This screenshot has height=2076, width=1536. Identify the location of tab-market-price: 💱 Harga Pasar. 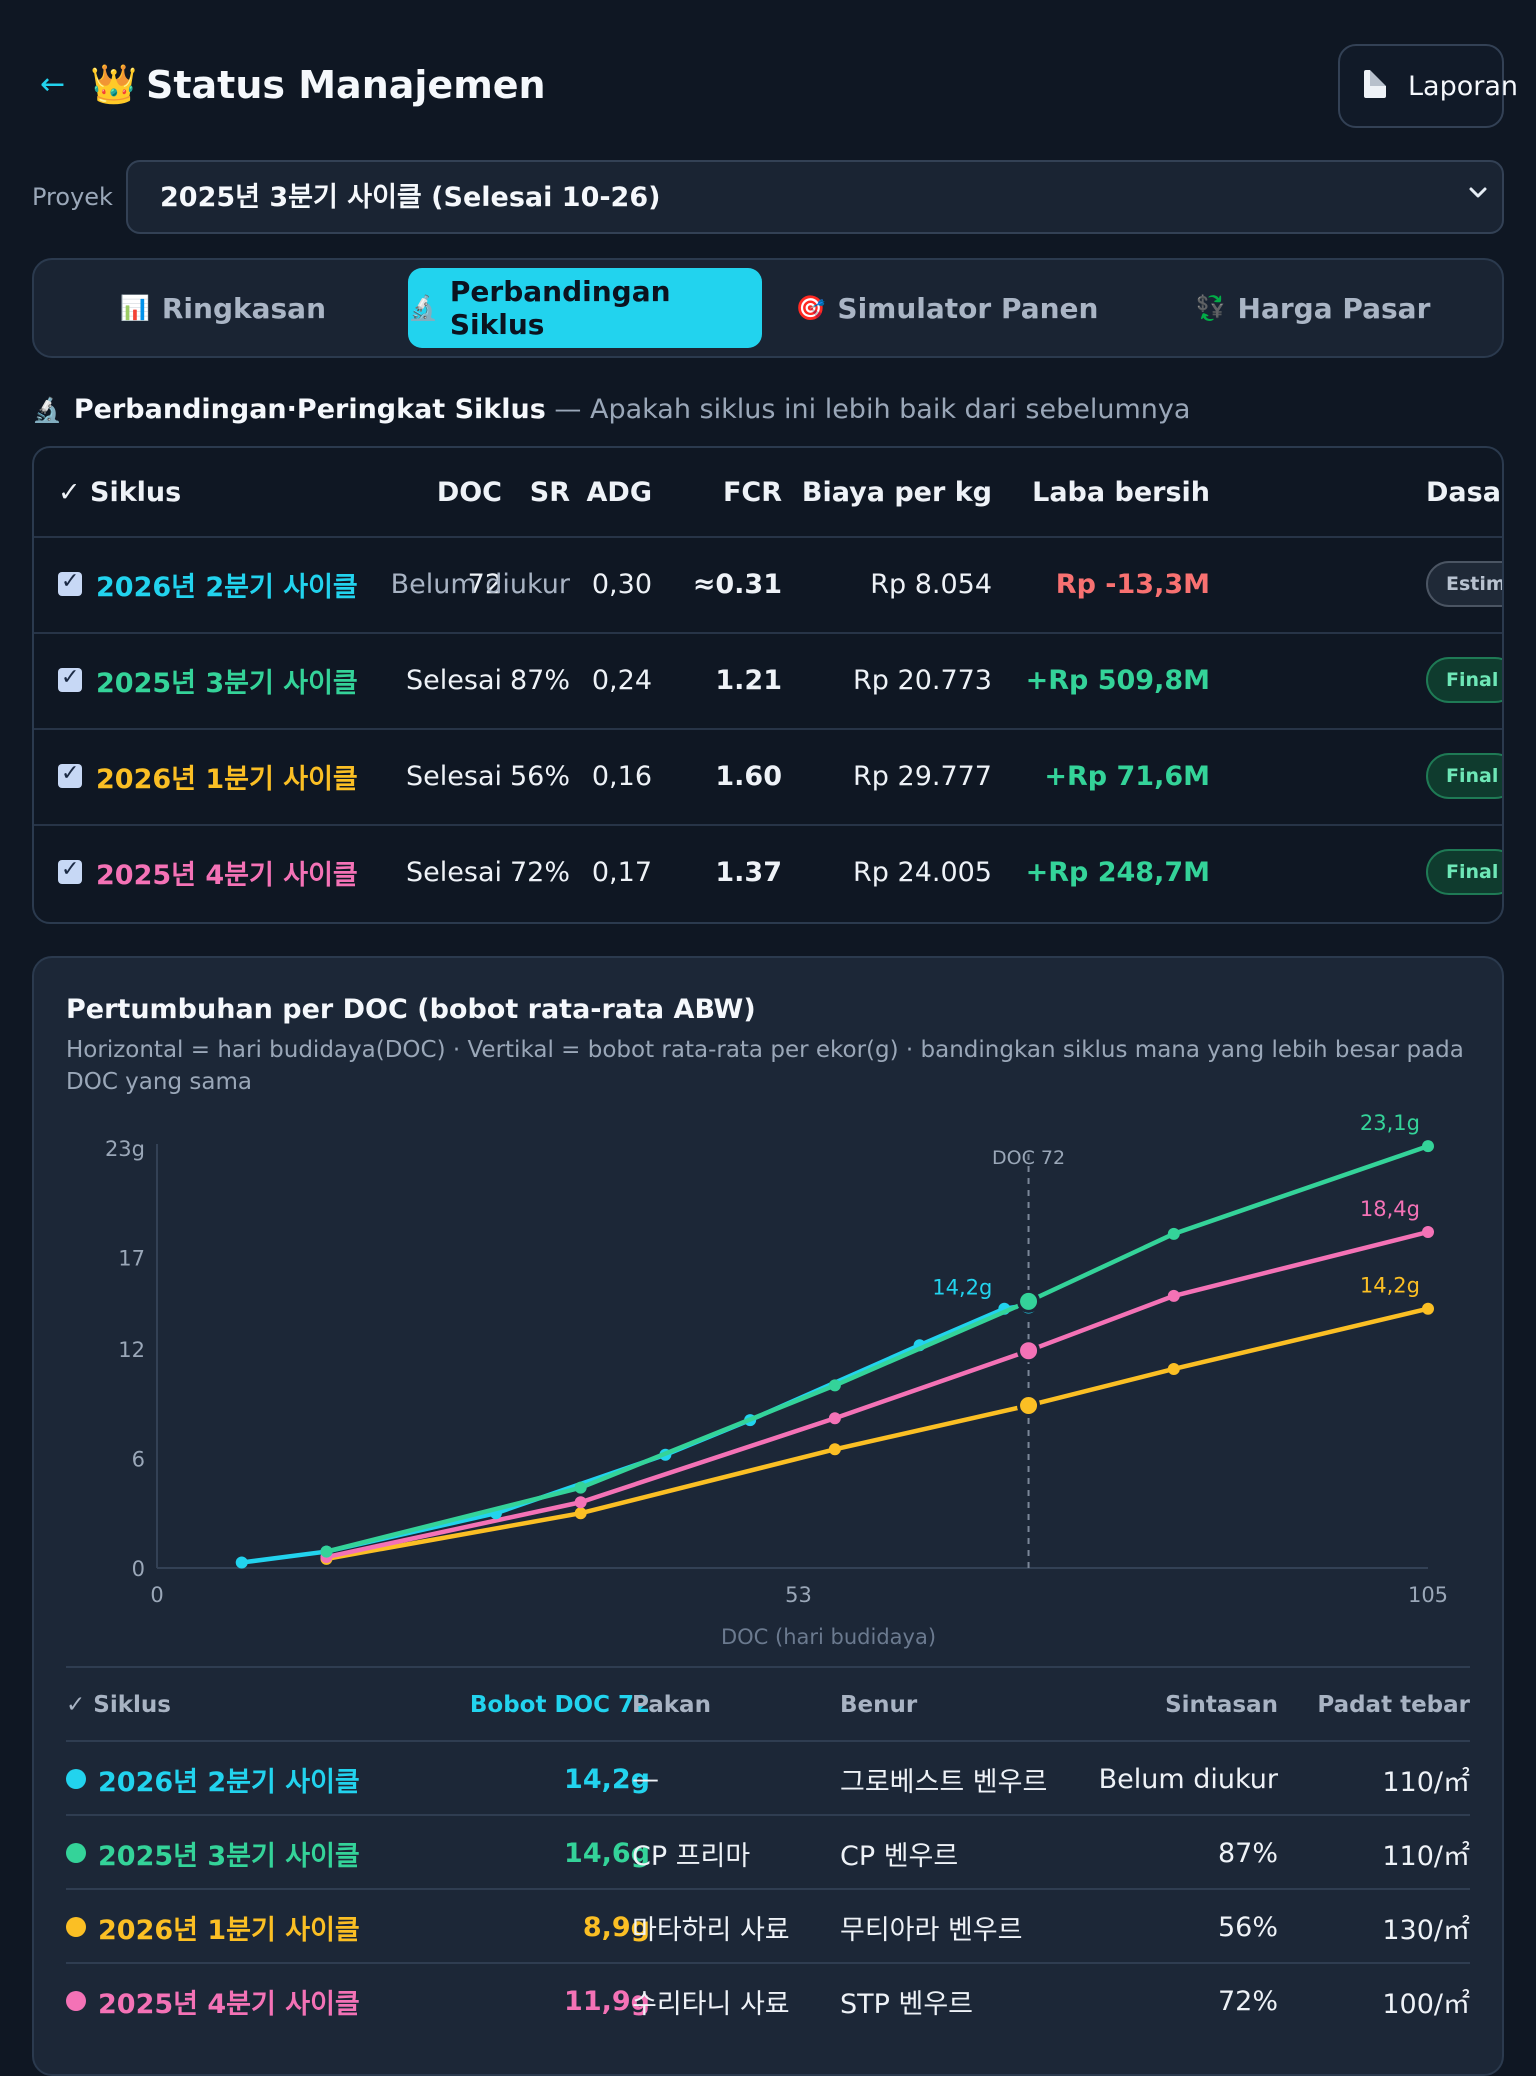
(1313, 308).